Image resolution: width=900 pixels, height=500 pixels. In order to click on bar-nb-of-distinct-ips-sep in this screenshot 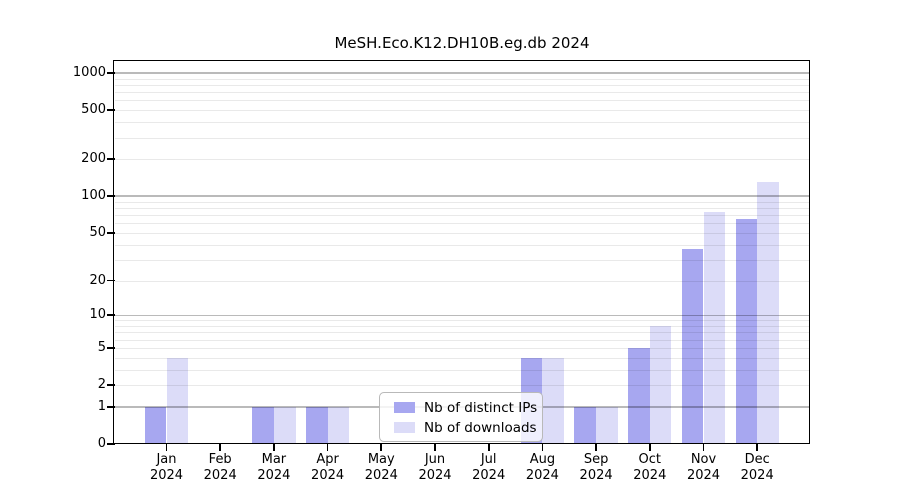, I will do `click(585, 425)`.